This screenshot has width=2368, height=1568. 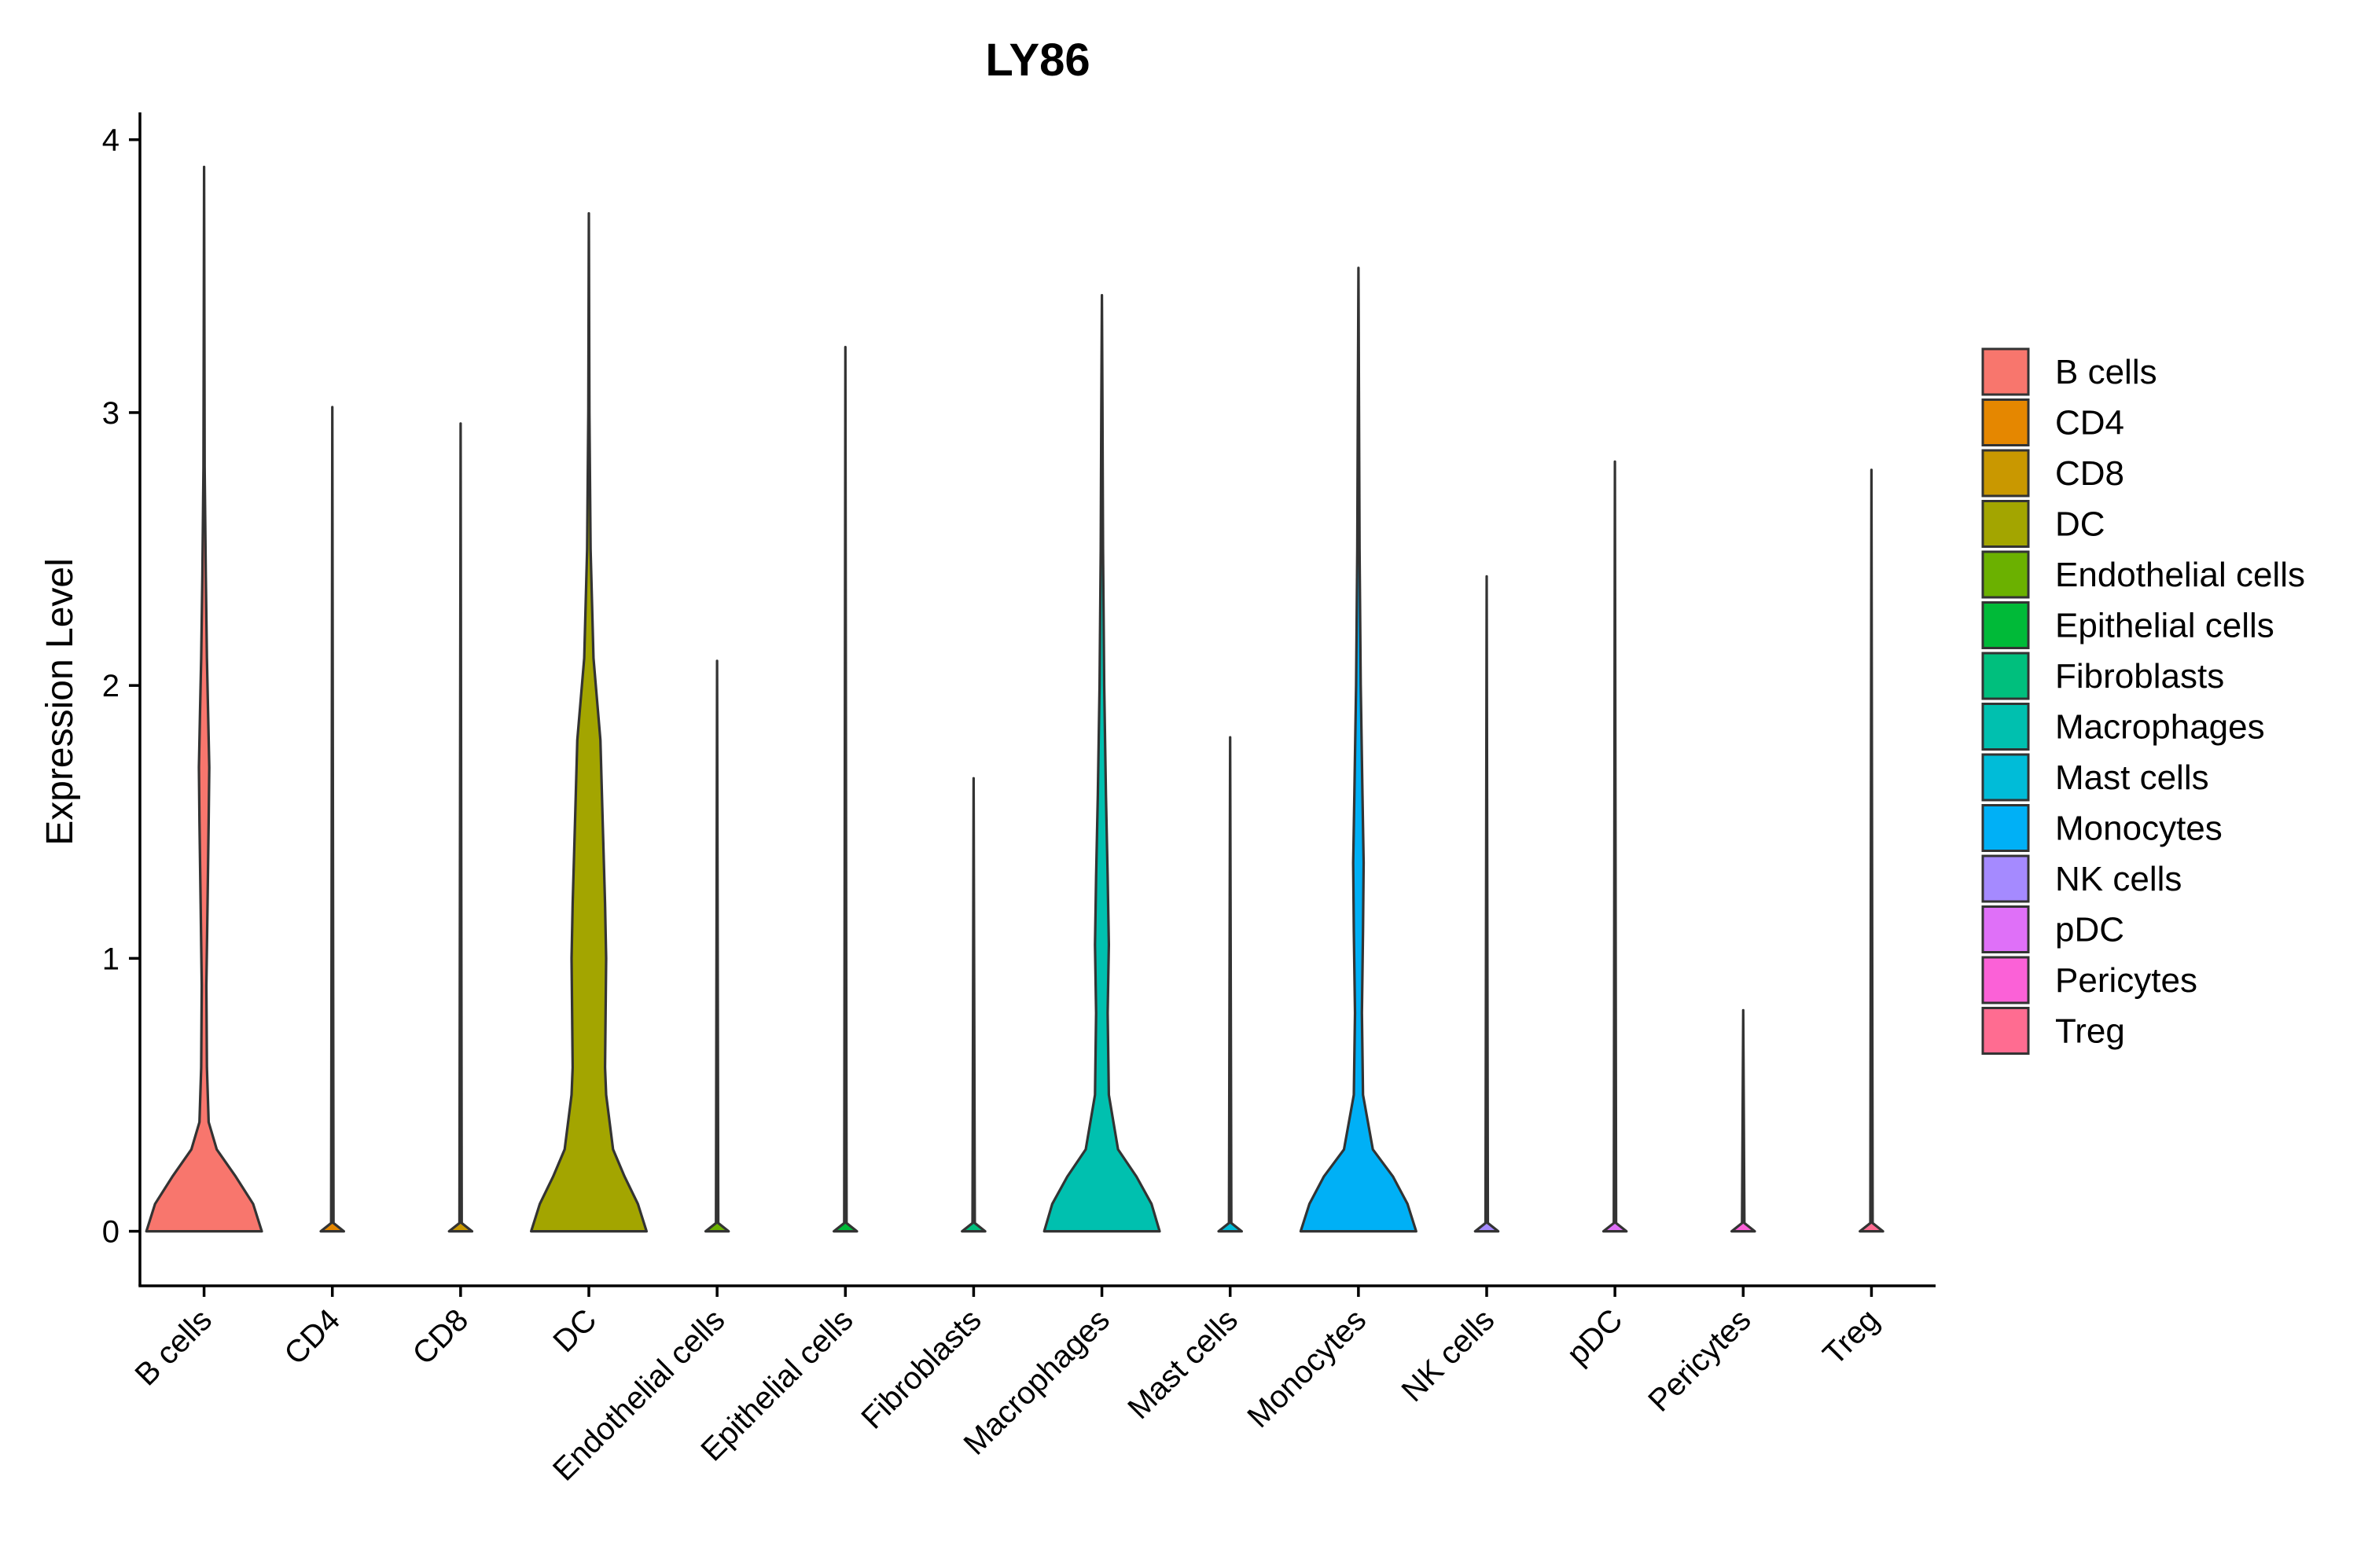 I want to click on legend-swatch-cd4, so click(x=2005, y=422).